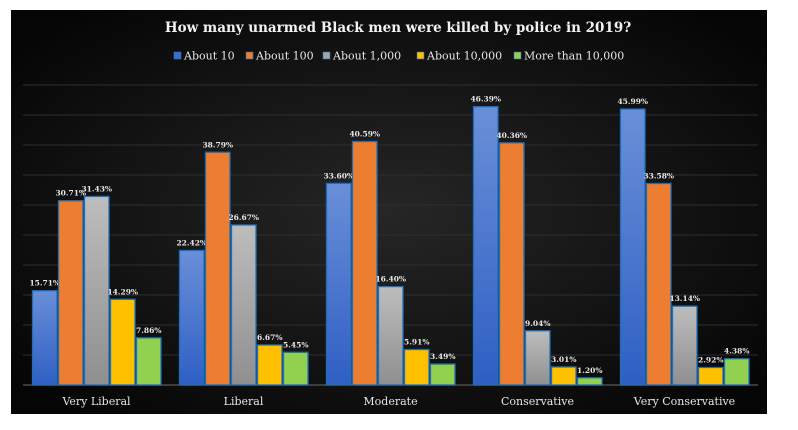 This screenshot has height=430, width=798. Describe the element at coordinates (442, 356) in the screenshot. I see `data-label: 3.49%` at that location.